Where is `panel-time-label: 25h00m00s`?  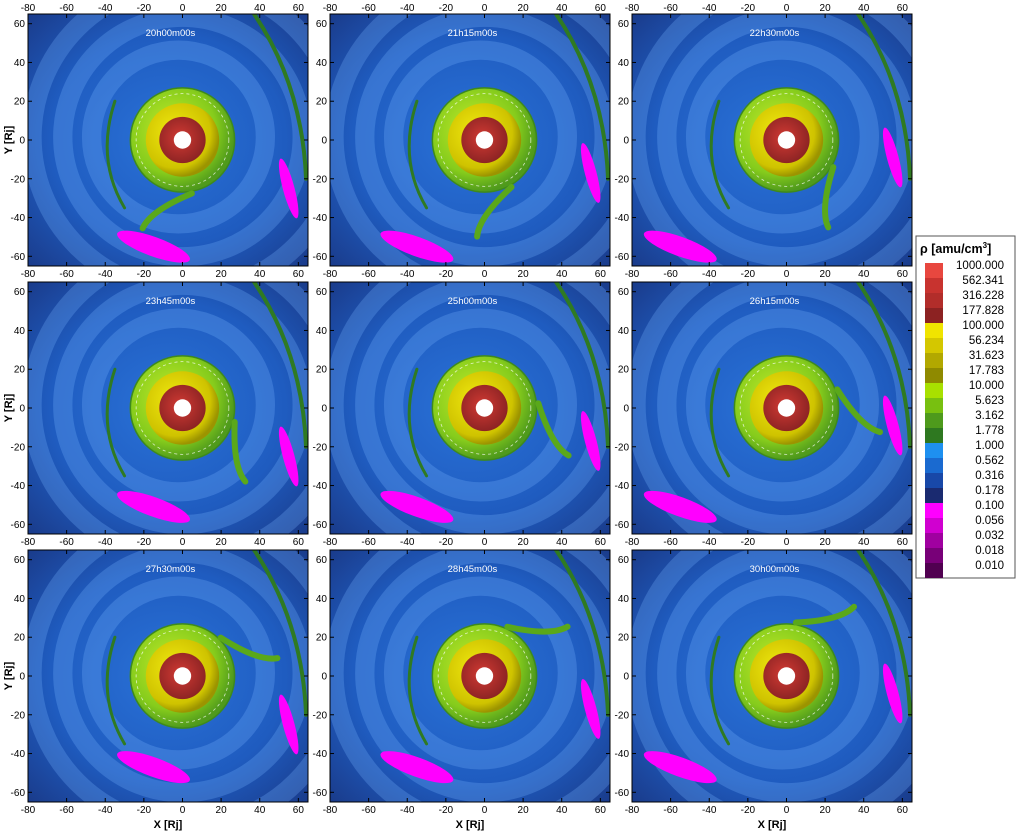 panel-time-label: 25h00m00s is located at coordinates (473, 301).